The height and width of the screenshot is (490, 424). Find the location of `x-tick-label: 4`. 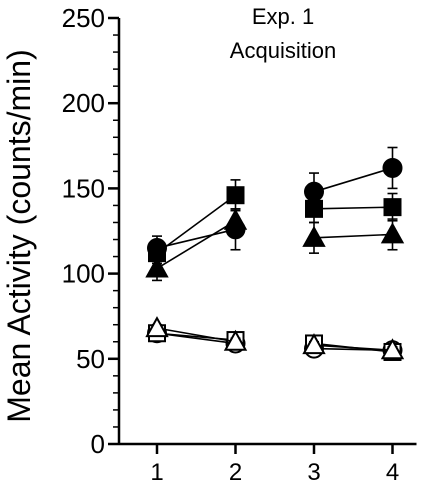

x-tick-label: 4 is located at coordinates (392, 472).